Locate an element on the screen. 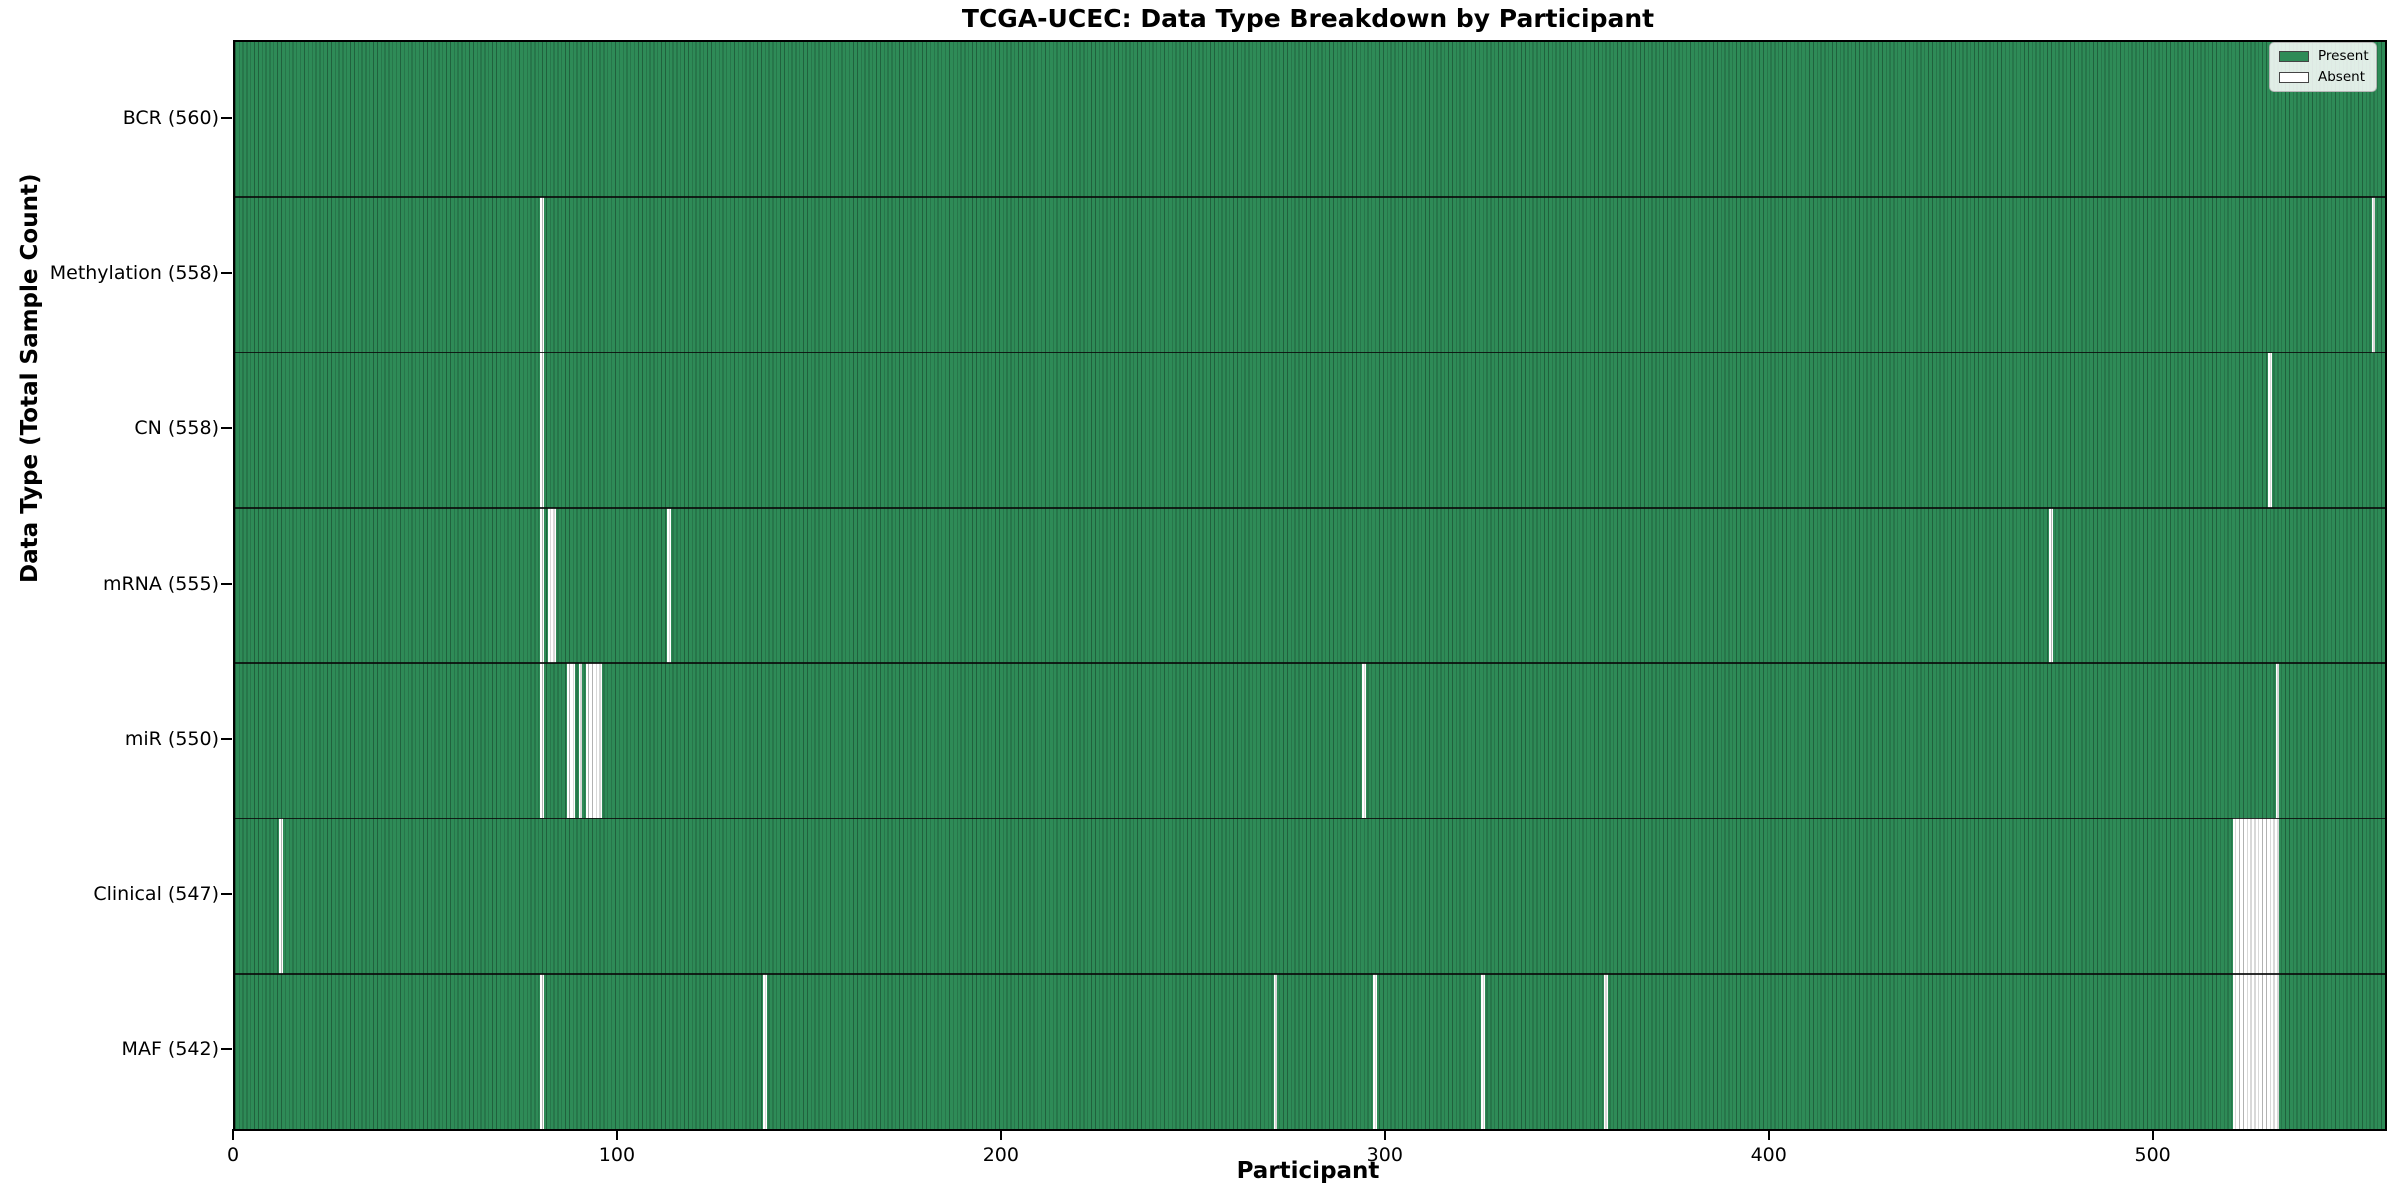  x-tick-label: 200 is located at coordinates (1000, 1155).